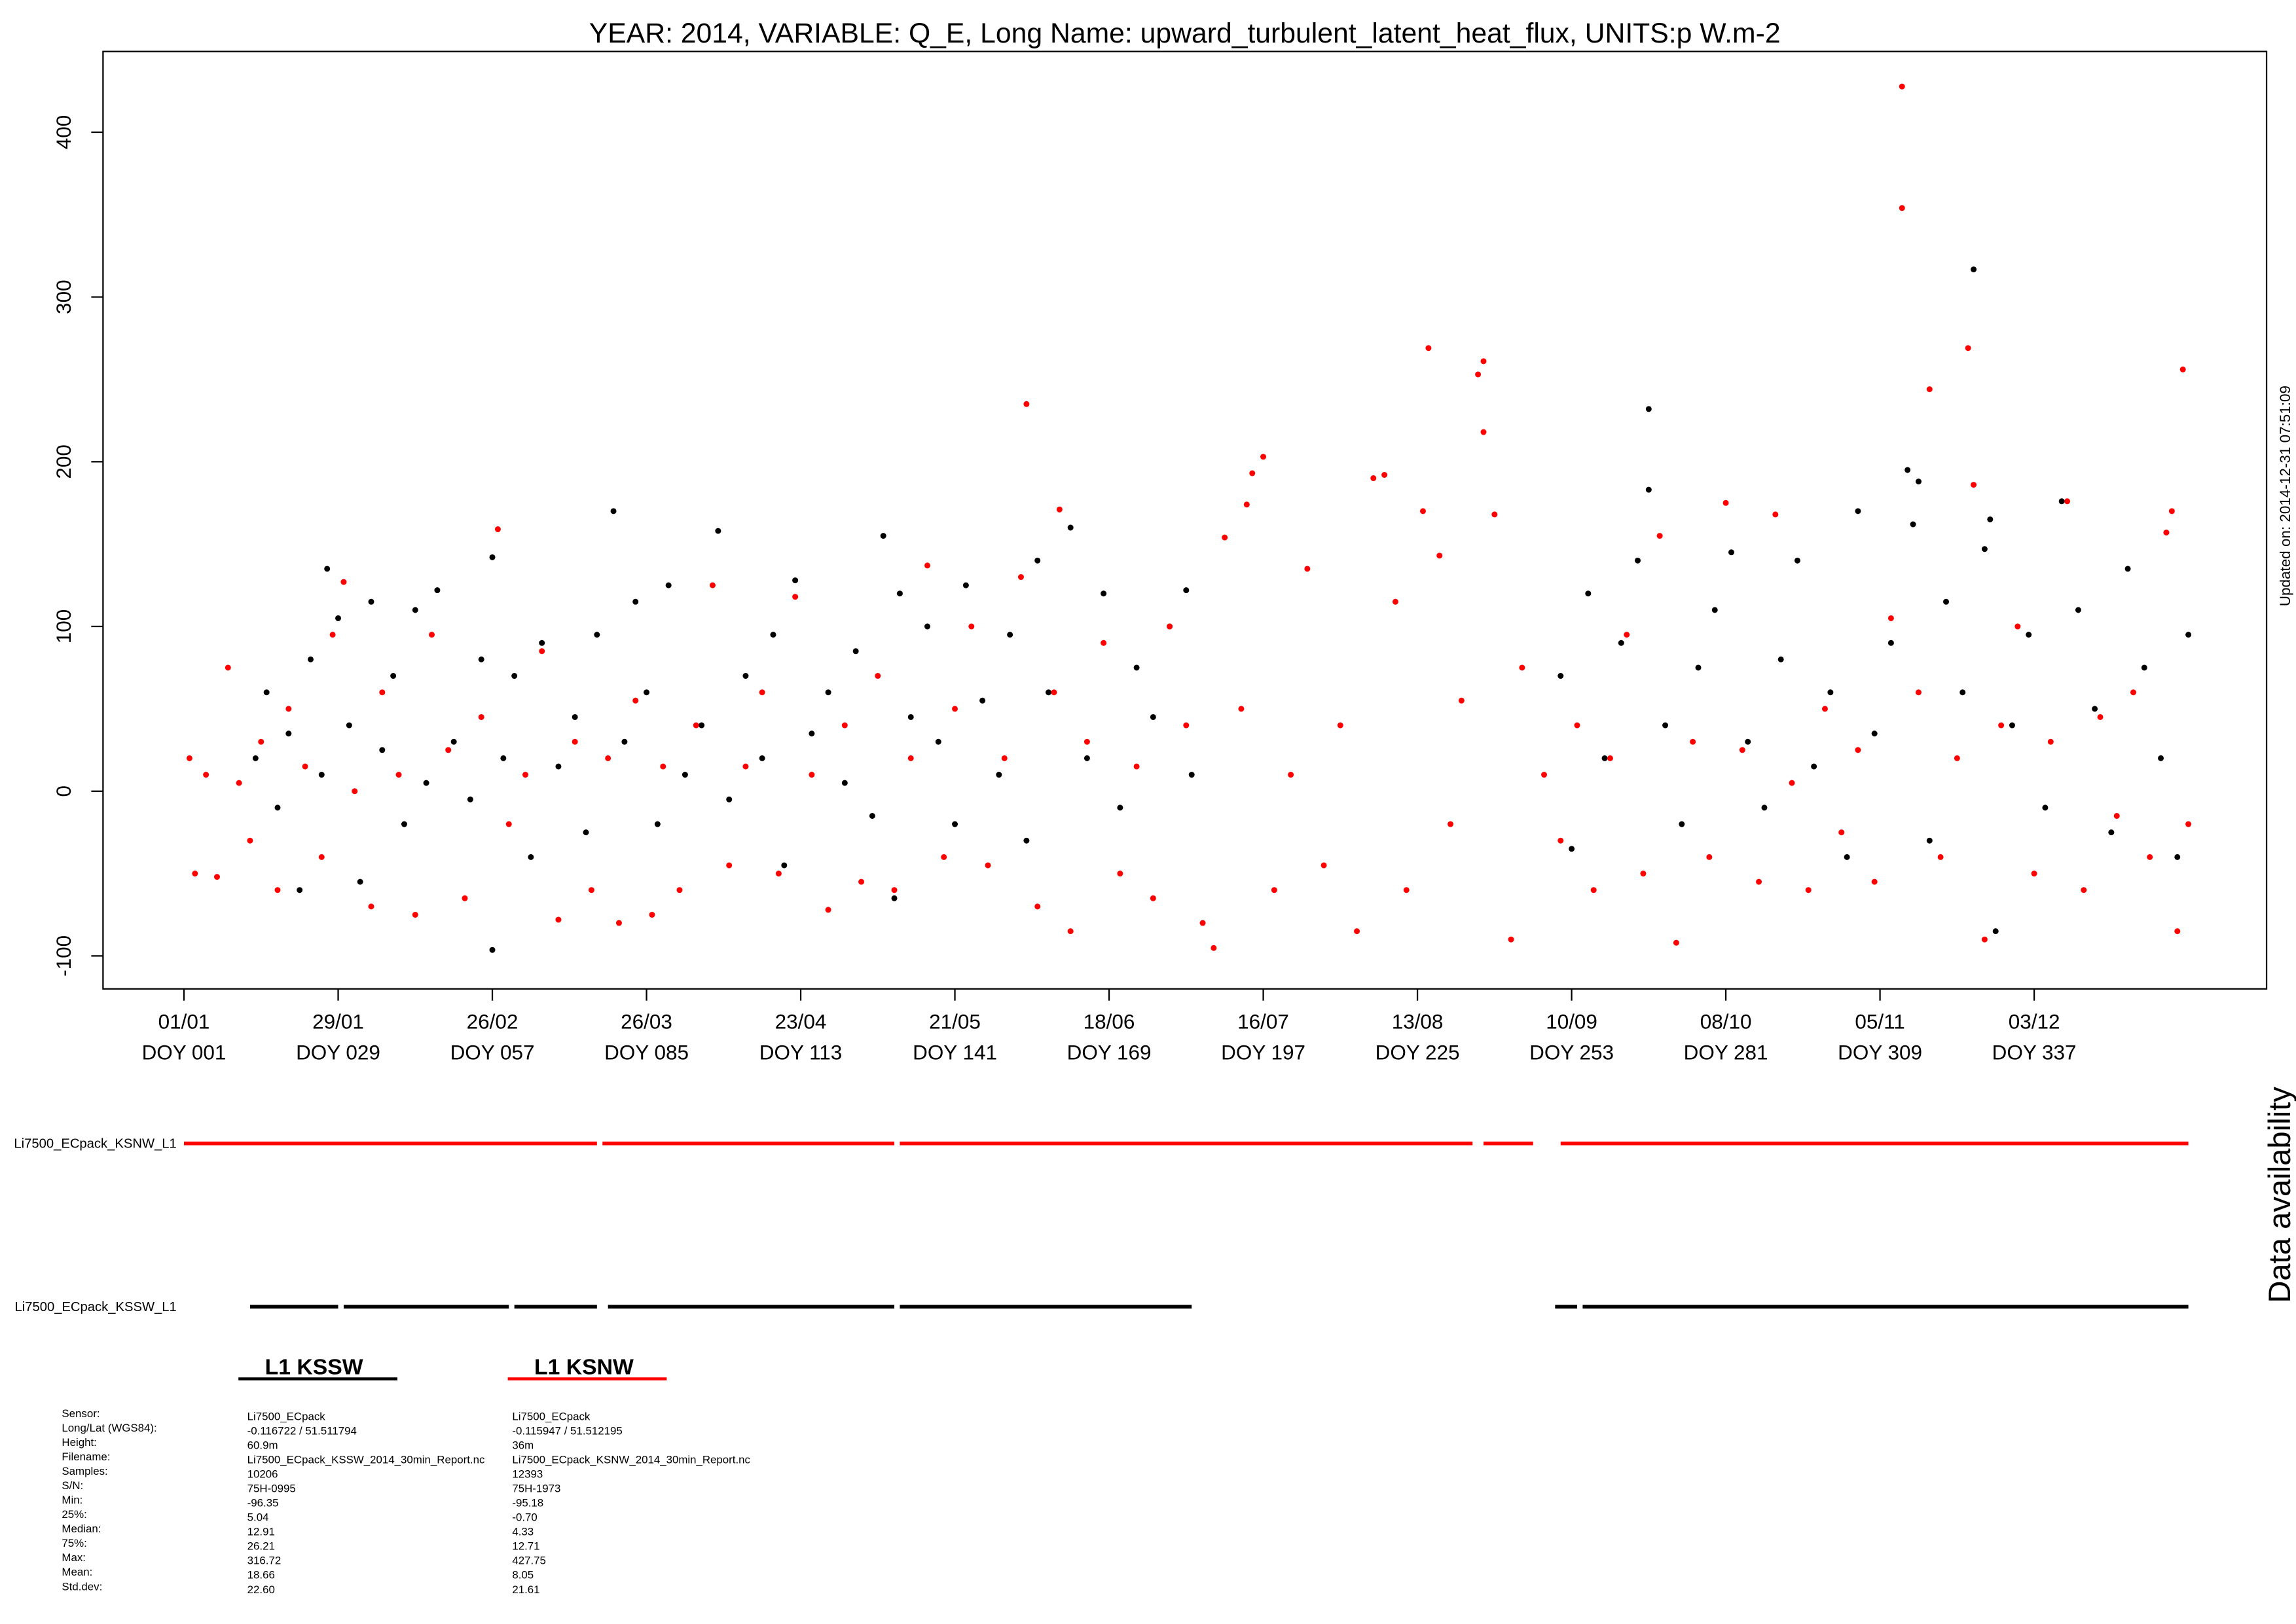 The width and height of the screenshot is (2296, 1624). Describe the element at coordinates (63, 297) in the screenshot. I see `y-tick-label: 300` at that location.